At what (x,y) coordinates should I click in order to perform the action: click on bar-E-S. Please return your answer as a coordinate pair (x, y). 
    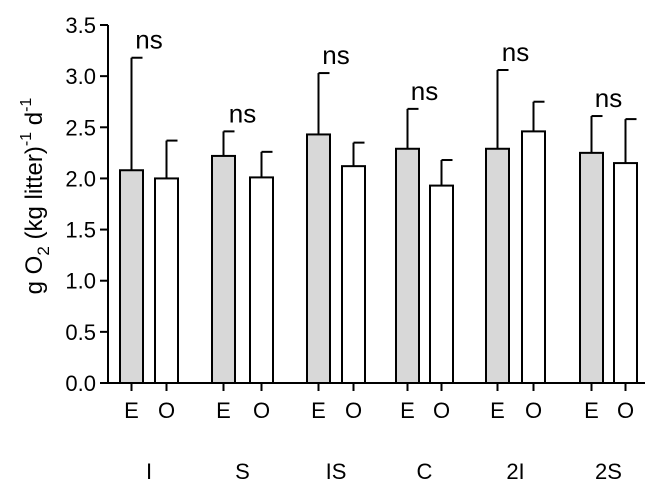
    Looking at the image, I should click on (223, 269).